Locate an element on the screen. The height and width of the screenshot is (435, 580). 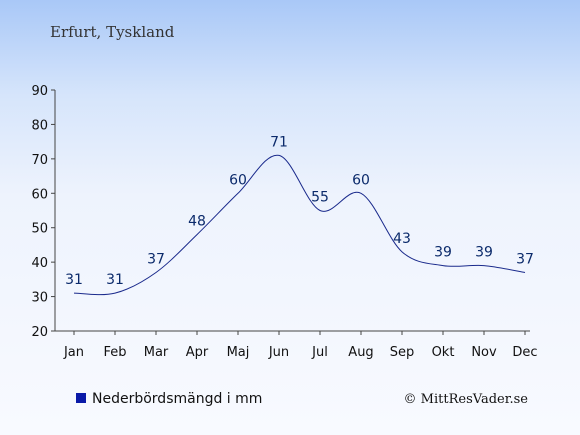
x-tick-label: Jul is located at coordinates (319, 352).